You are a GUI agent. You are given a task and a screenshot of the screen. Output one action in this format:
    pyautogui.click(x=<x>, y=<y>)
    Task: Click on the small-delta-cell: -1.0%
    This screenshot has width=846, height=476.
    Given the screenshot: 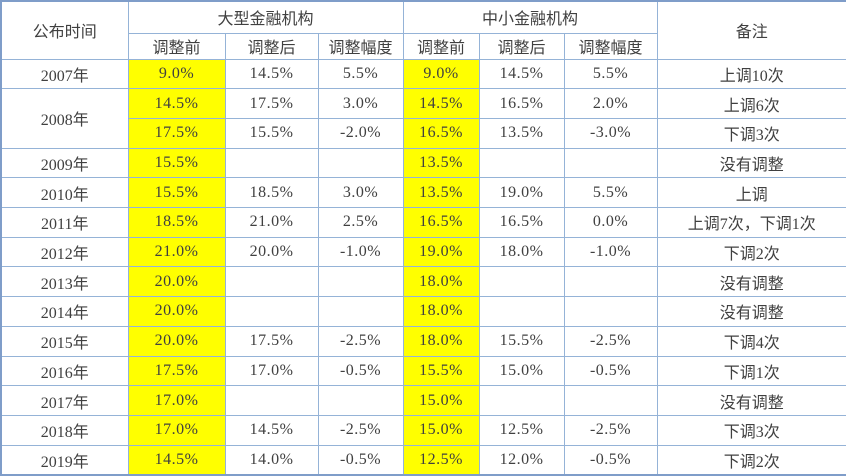 What is the action you would take?
    pyautogui.click(x=610, y=252)
    